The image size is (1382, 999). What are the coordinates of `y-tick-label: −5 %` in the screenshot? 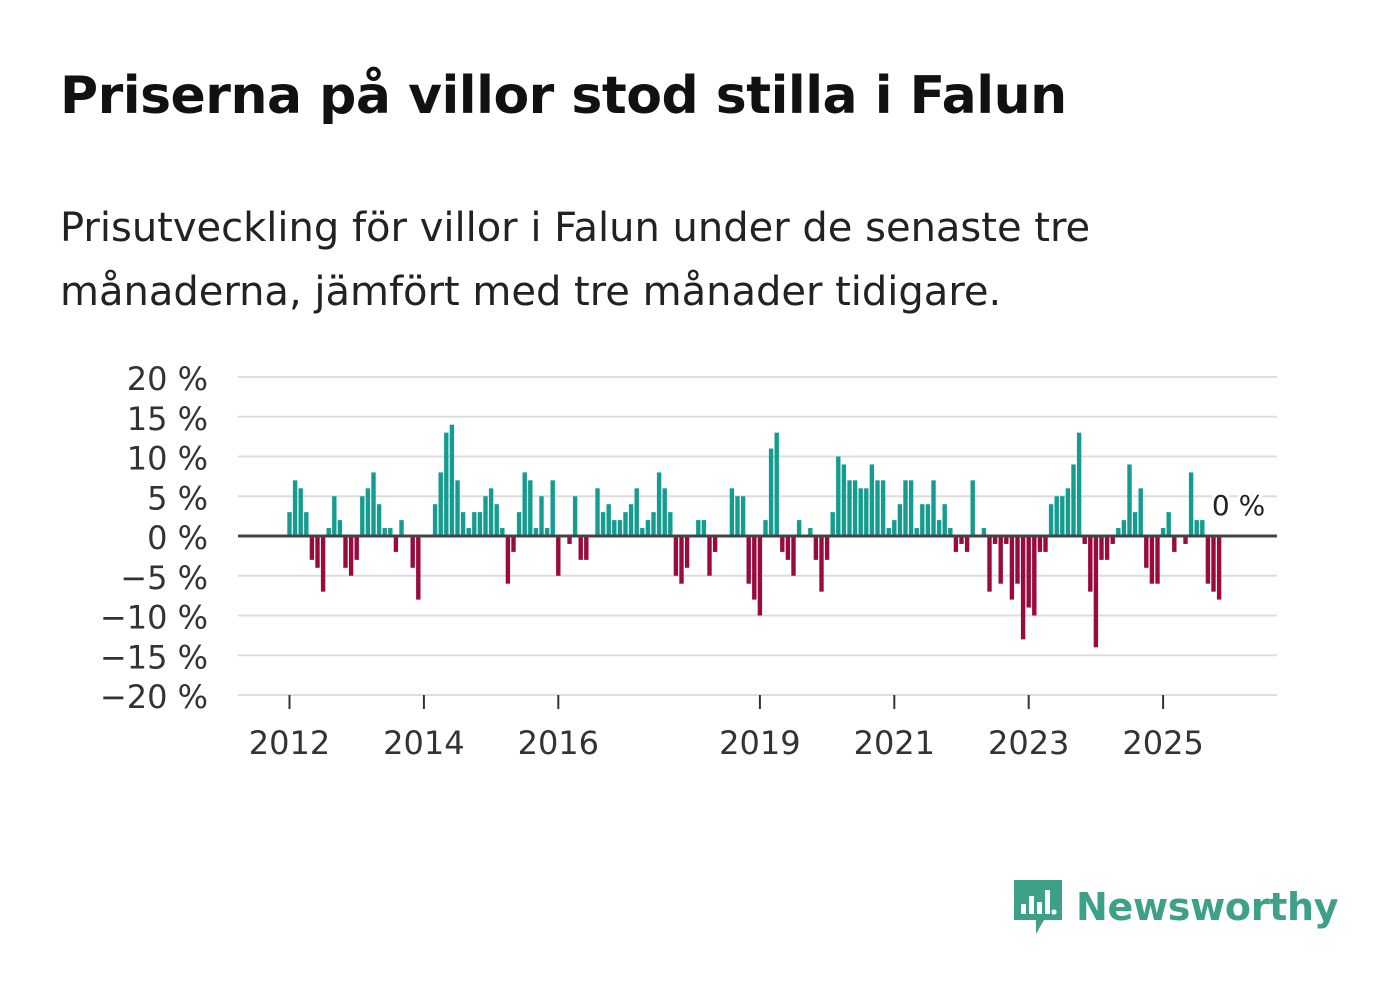 It's located at (164, 578).